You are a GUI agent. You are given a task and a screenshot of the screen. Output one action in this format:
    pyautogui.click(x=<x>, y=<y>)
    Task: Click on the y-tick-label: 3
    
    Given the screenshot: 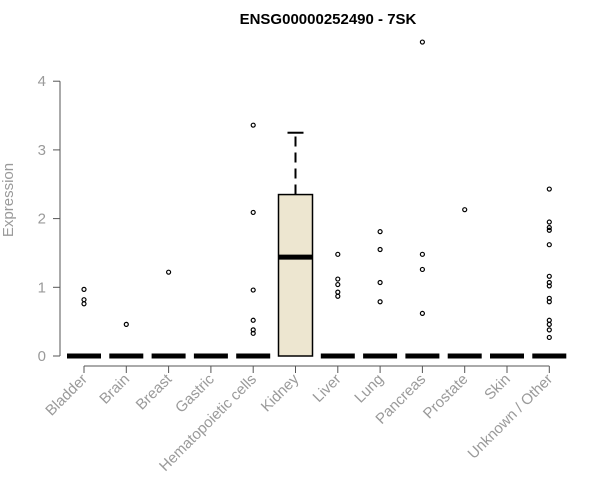 What is the action you would take?
    pyautogui.click(x=42, y=150)
    